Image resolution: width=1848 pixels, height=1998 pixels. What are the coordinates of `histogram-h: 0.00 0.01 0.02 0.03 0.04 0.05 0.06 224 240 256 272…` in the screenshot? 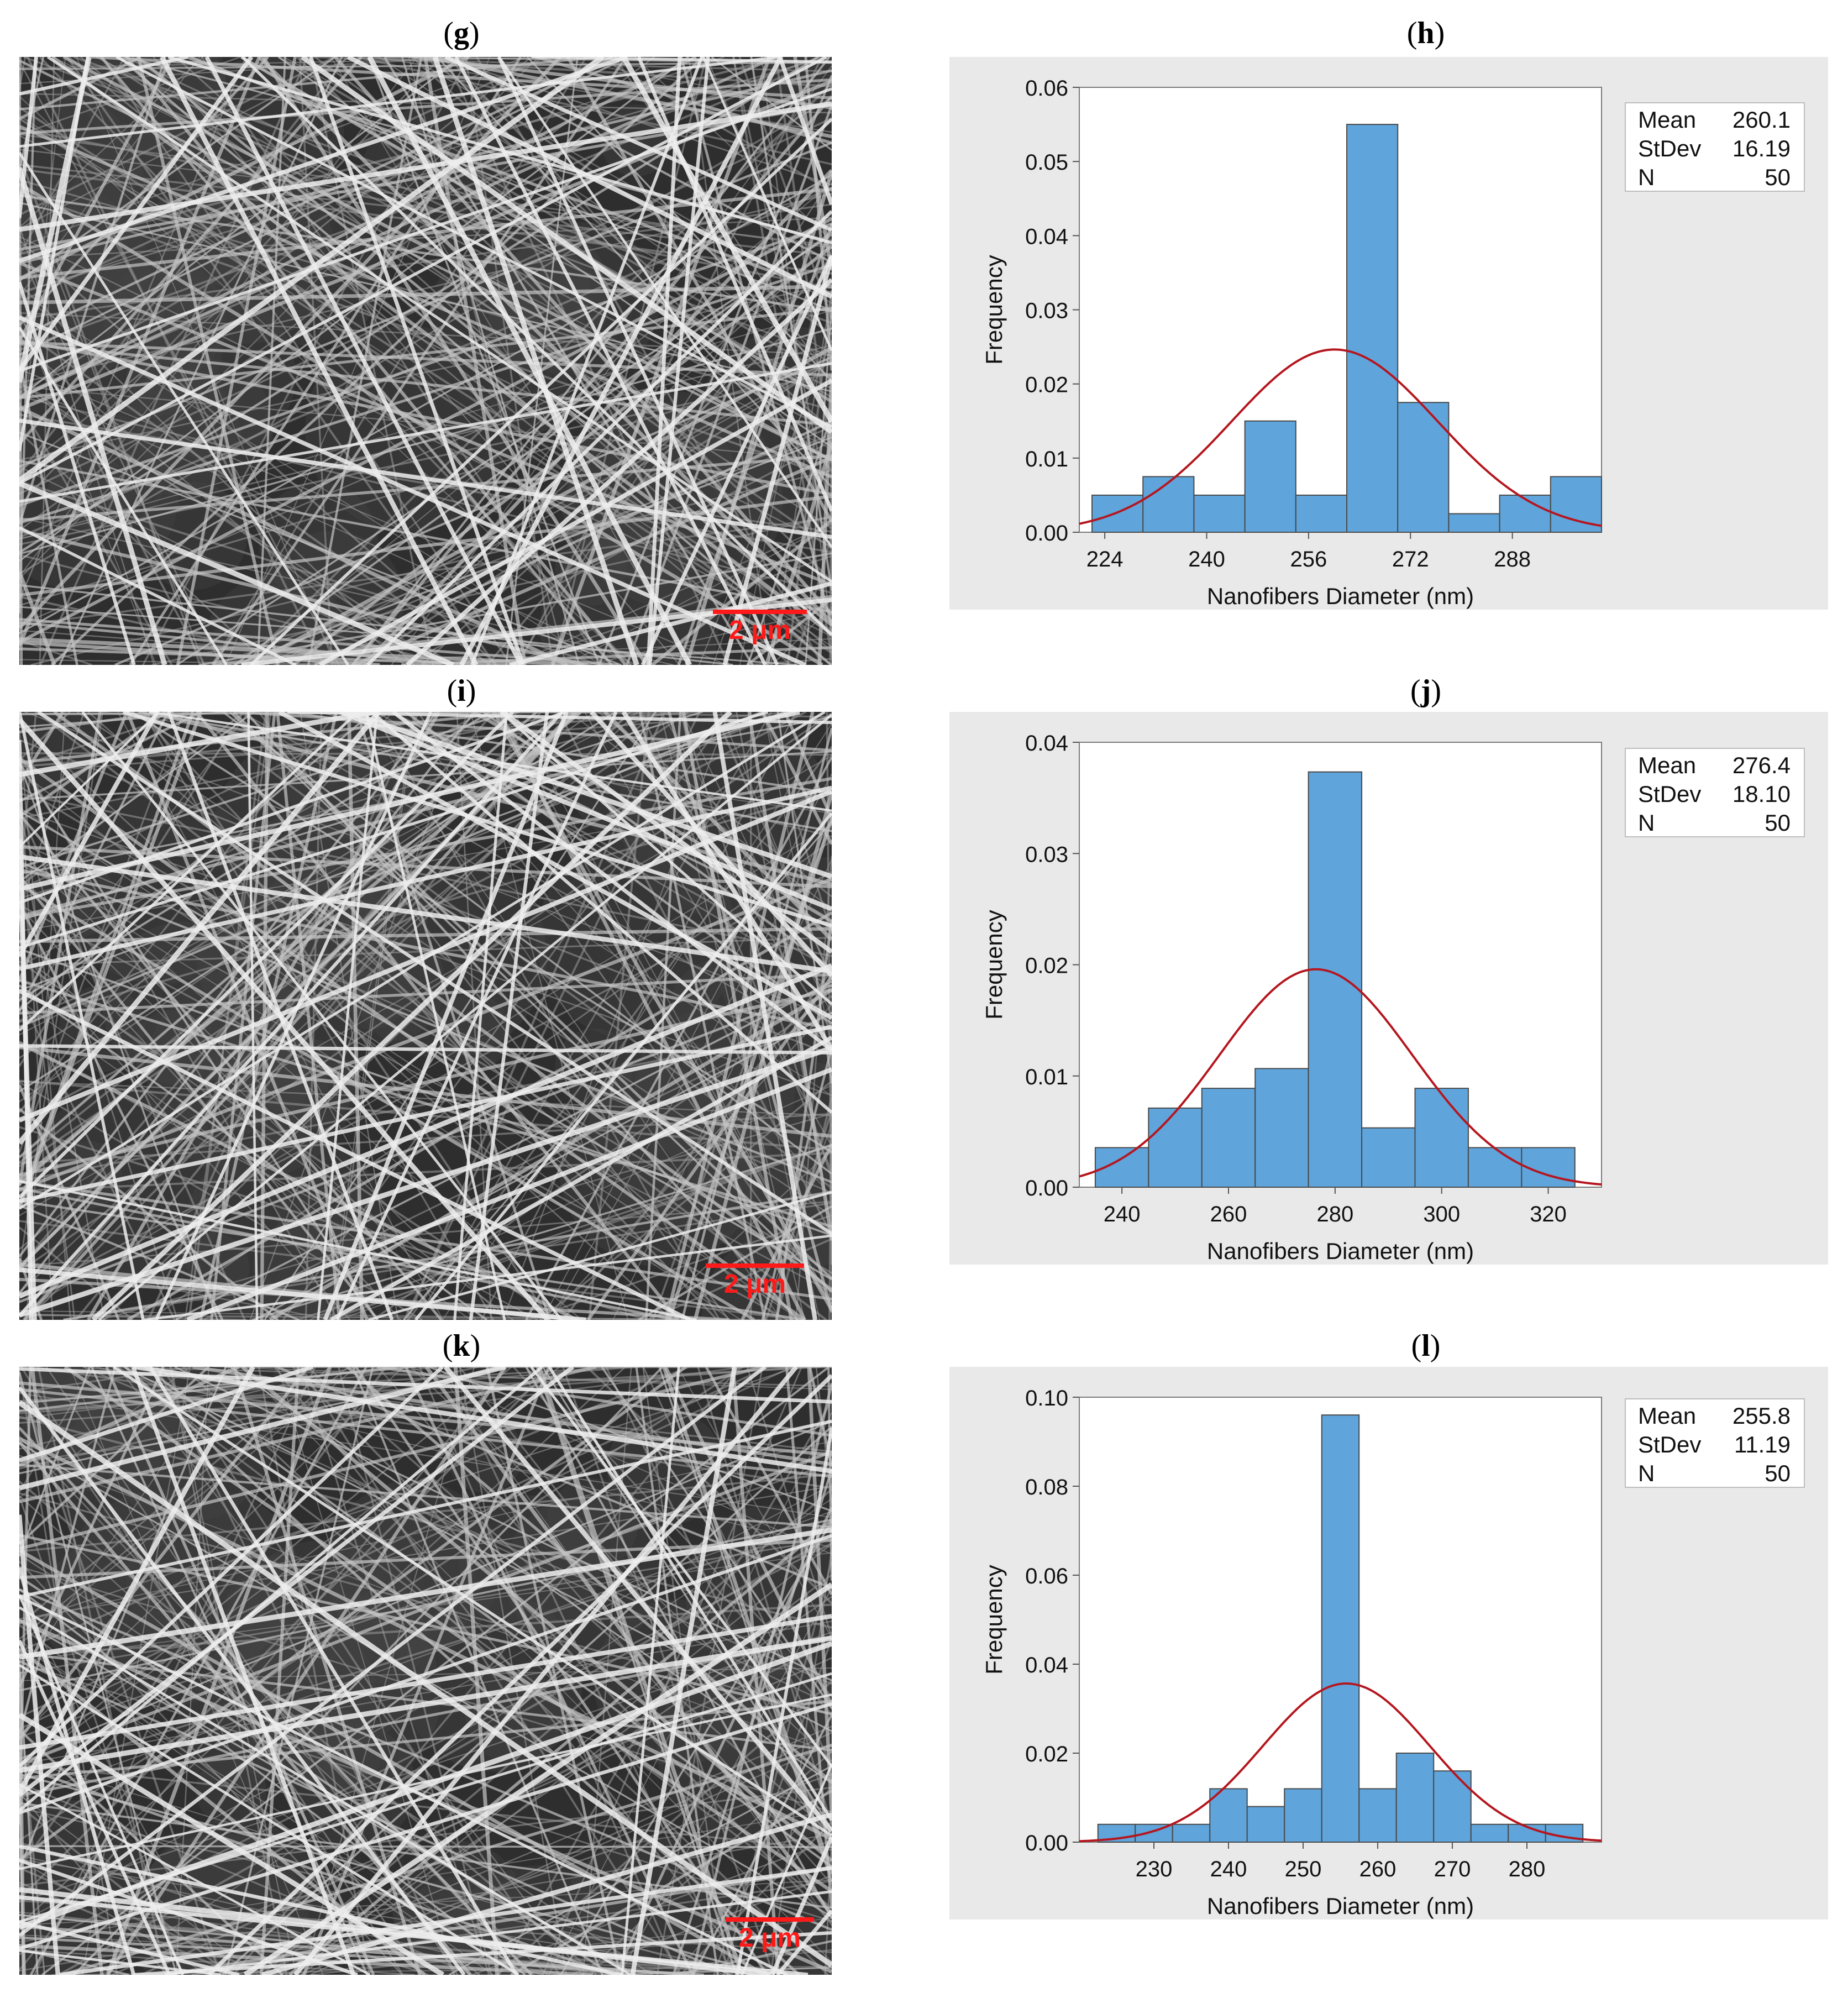 It's located at (1389, 334).